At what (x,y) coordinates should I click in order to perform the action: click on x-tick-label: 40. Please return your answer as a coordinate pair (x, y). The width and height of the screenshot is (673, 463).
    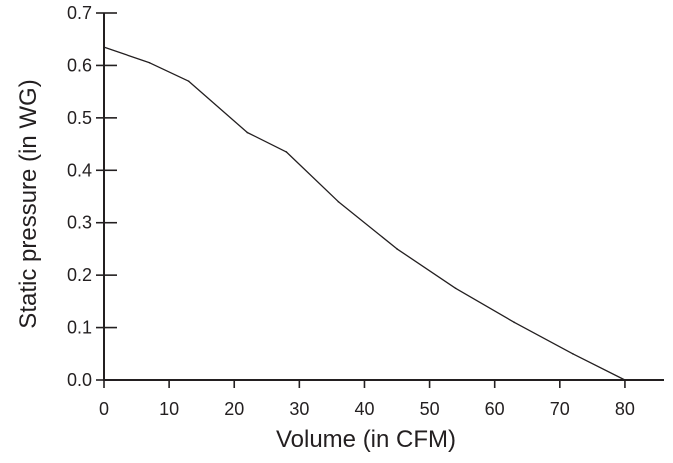
    Looking at the image, I should click on (364, 409).